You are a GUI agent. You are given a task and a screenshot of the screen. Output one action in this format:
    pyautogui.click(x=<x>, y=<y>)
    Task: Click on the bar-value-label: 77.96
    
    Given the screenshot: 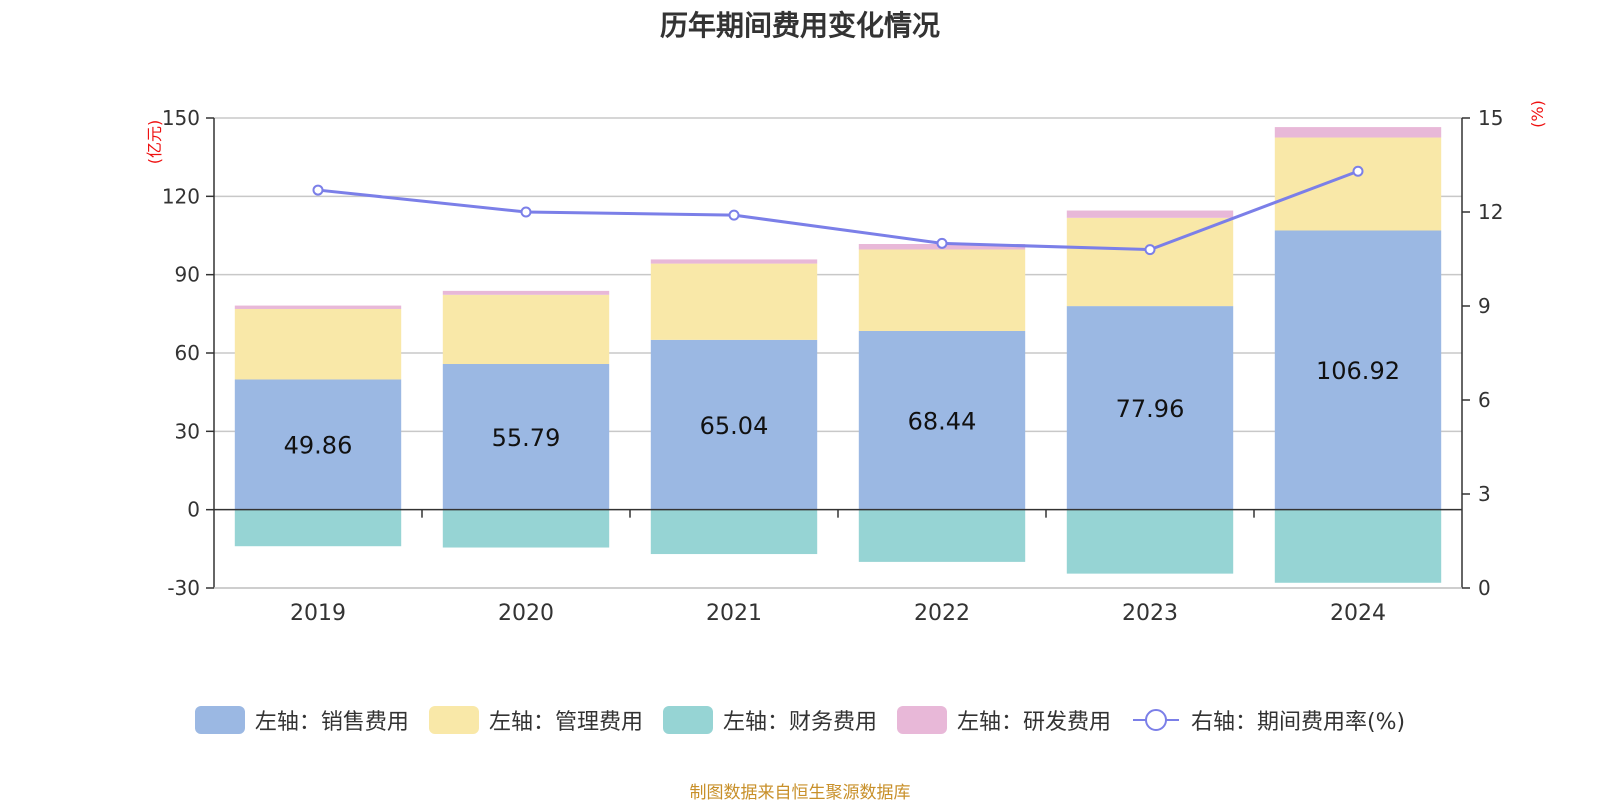 What is the action you would take?
    pyautogui.click(x=1150, y=409)
    